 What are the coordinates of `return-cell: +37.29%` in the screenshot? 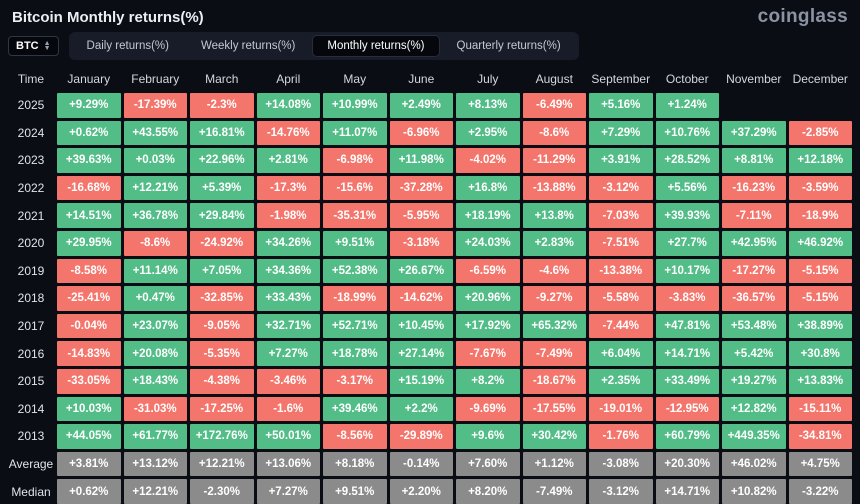 It's located at (754, 133).